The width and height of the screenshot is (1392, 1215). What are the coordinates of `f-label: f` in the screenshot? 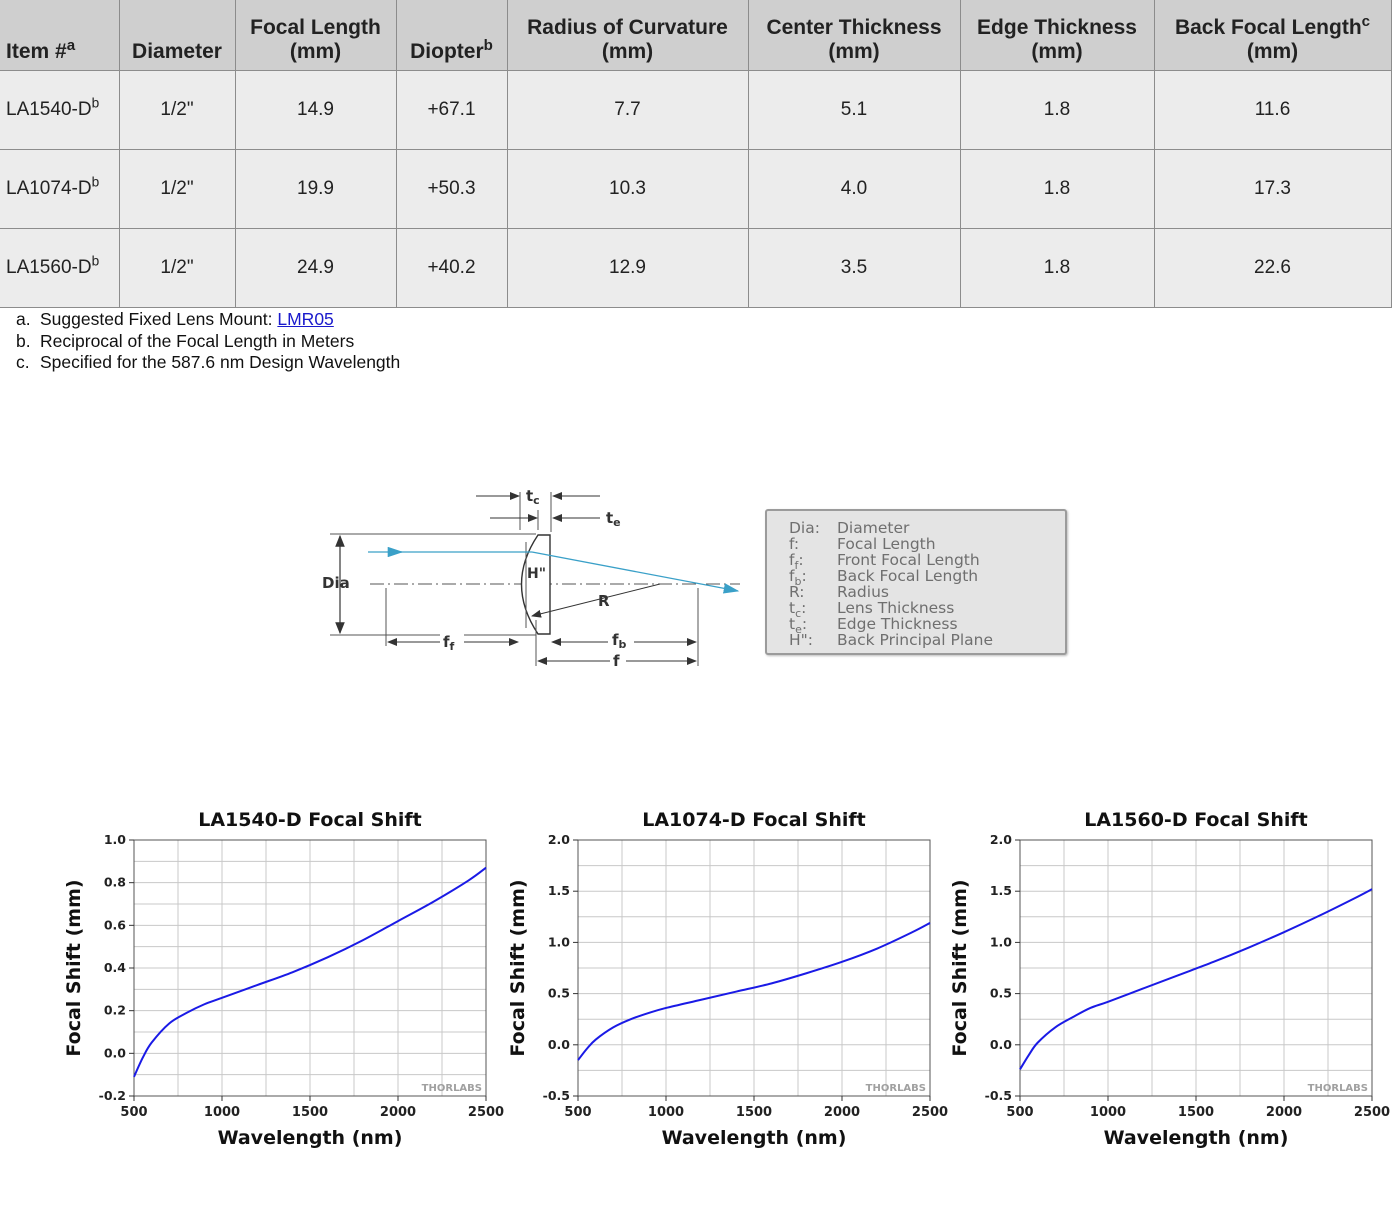 It's located at (616, 661).